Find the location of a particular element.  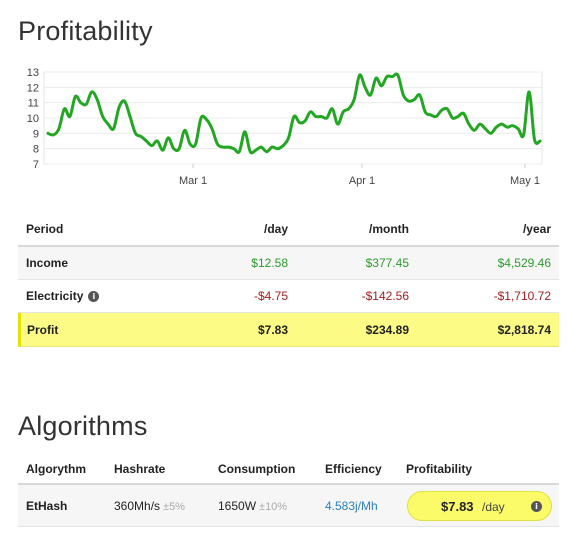

income-label: Income is located at coordinates (47, 263).